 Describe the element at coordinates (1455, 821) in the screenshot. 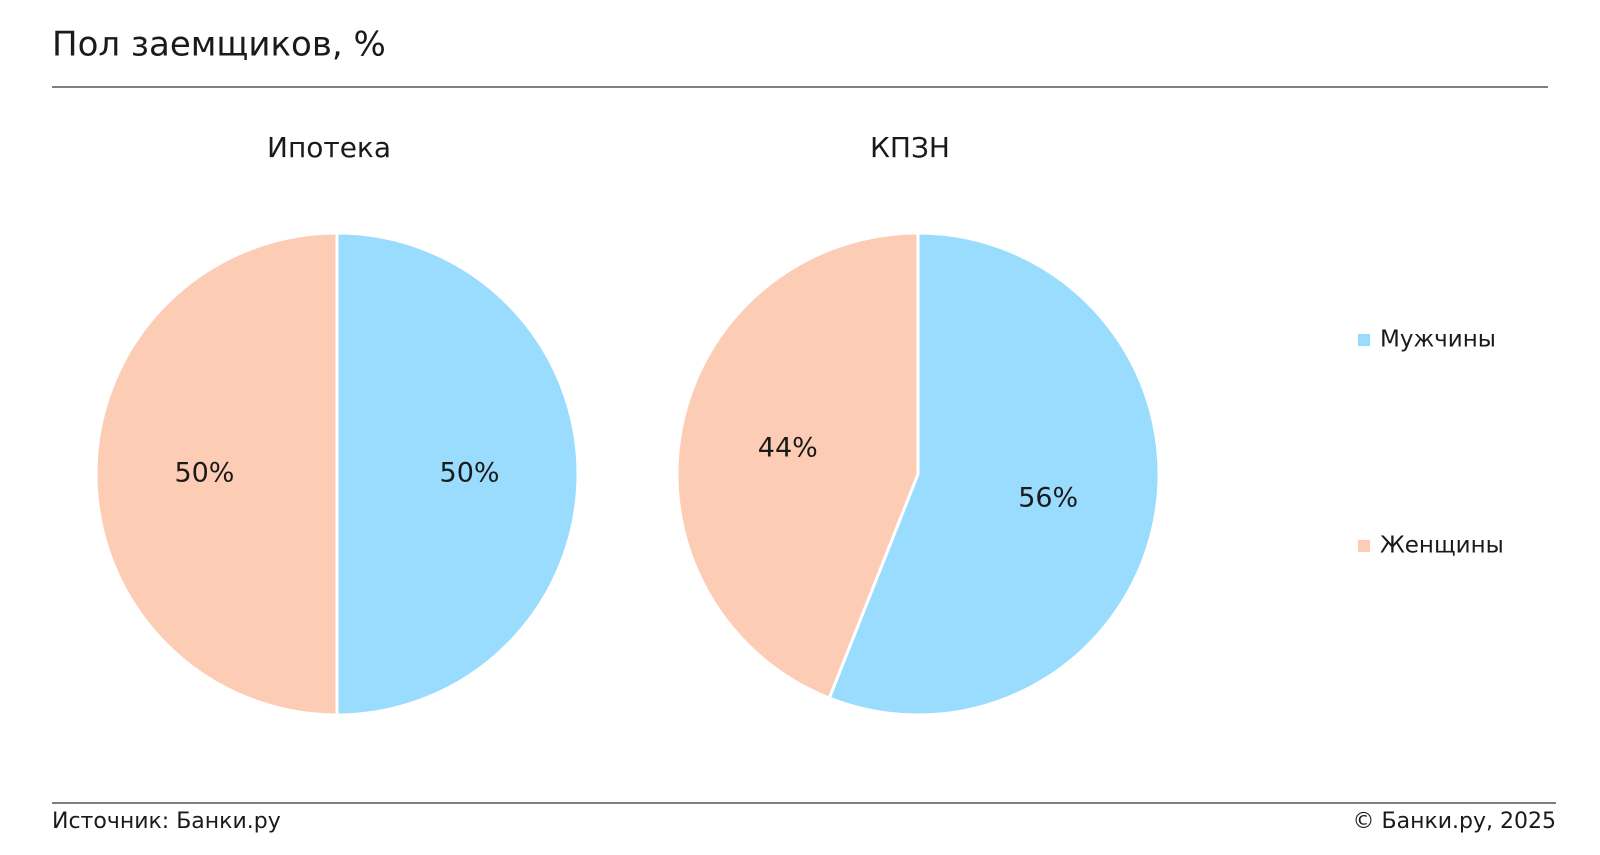

I see `copyright: © Банки.ру, 2025` at that location.